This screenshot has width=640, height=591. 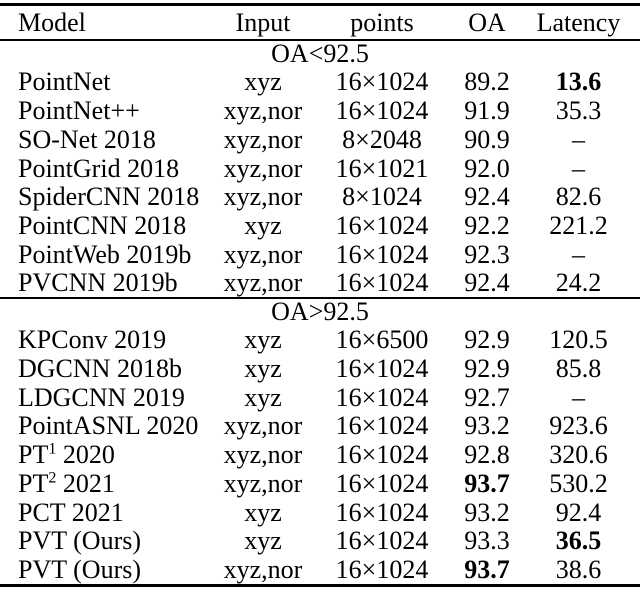 I want to click on cell-latency: 24.2, so click(x=578, y=283).